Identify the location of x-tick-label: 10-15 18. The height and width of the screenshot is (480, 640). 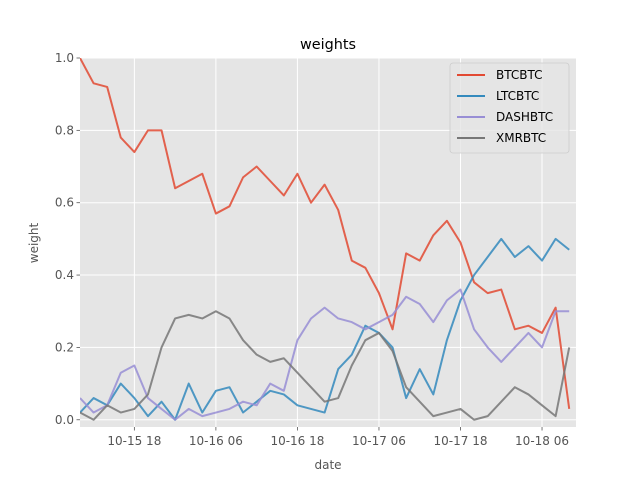
(134, 441).